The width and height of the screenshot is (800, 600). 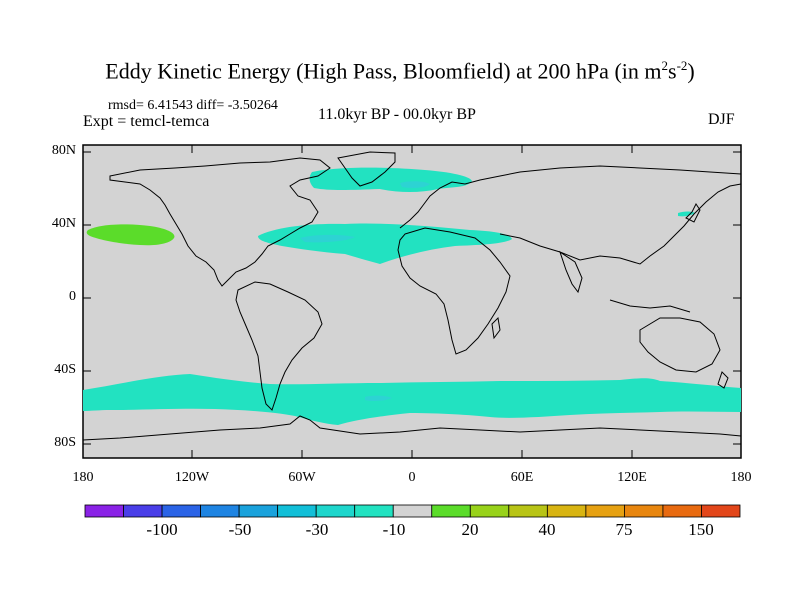 I want to click on lon-label-0: 0, so click(x=412, y=477).